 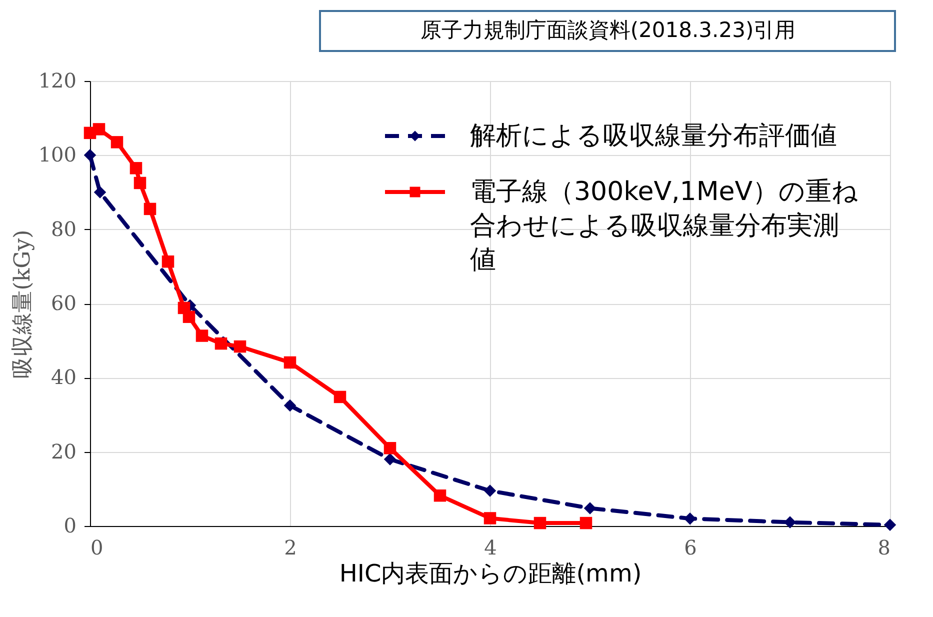 I want to click on x-tick-label: 4, so click(x=490, y=548).